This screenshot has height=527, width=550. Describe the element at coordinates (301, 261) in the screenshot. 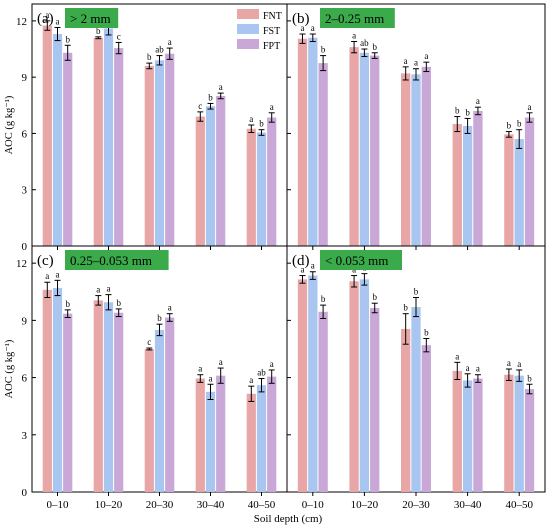

I see `panel-id: (d)` at that location.